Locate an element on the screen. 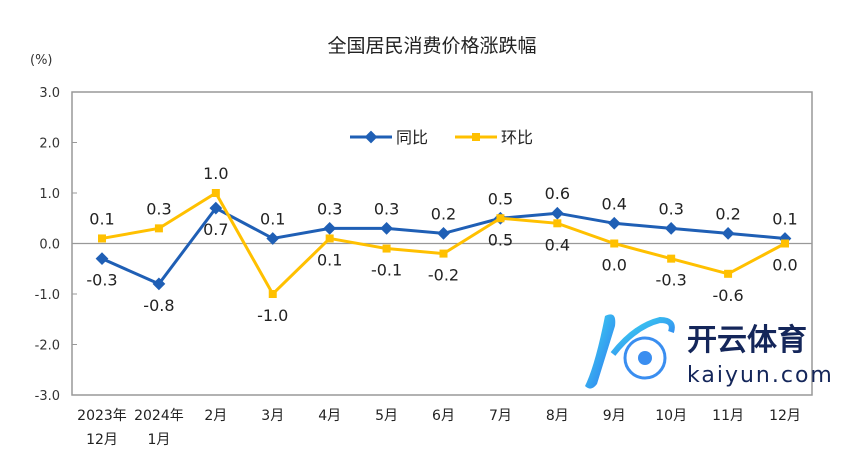 Image resolution: width=864 pixels, height=466 pixels. data-label: 0.6 is located at coordinates (557, 193).